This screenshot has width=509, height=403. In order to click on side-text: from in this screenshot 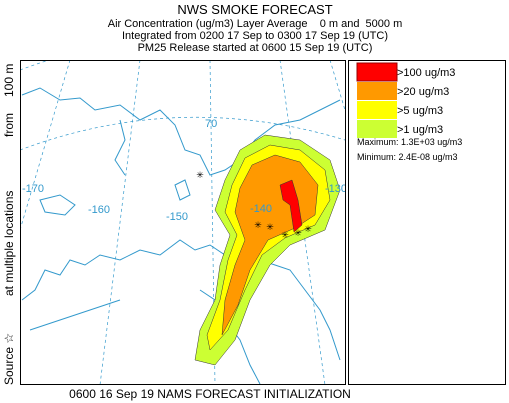, I will do `click(9, 125)`.